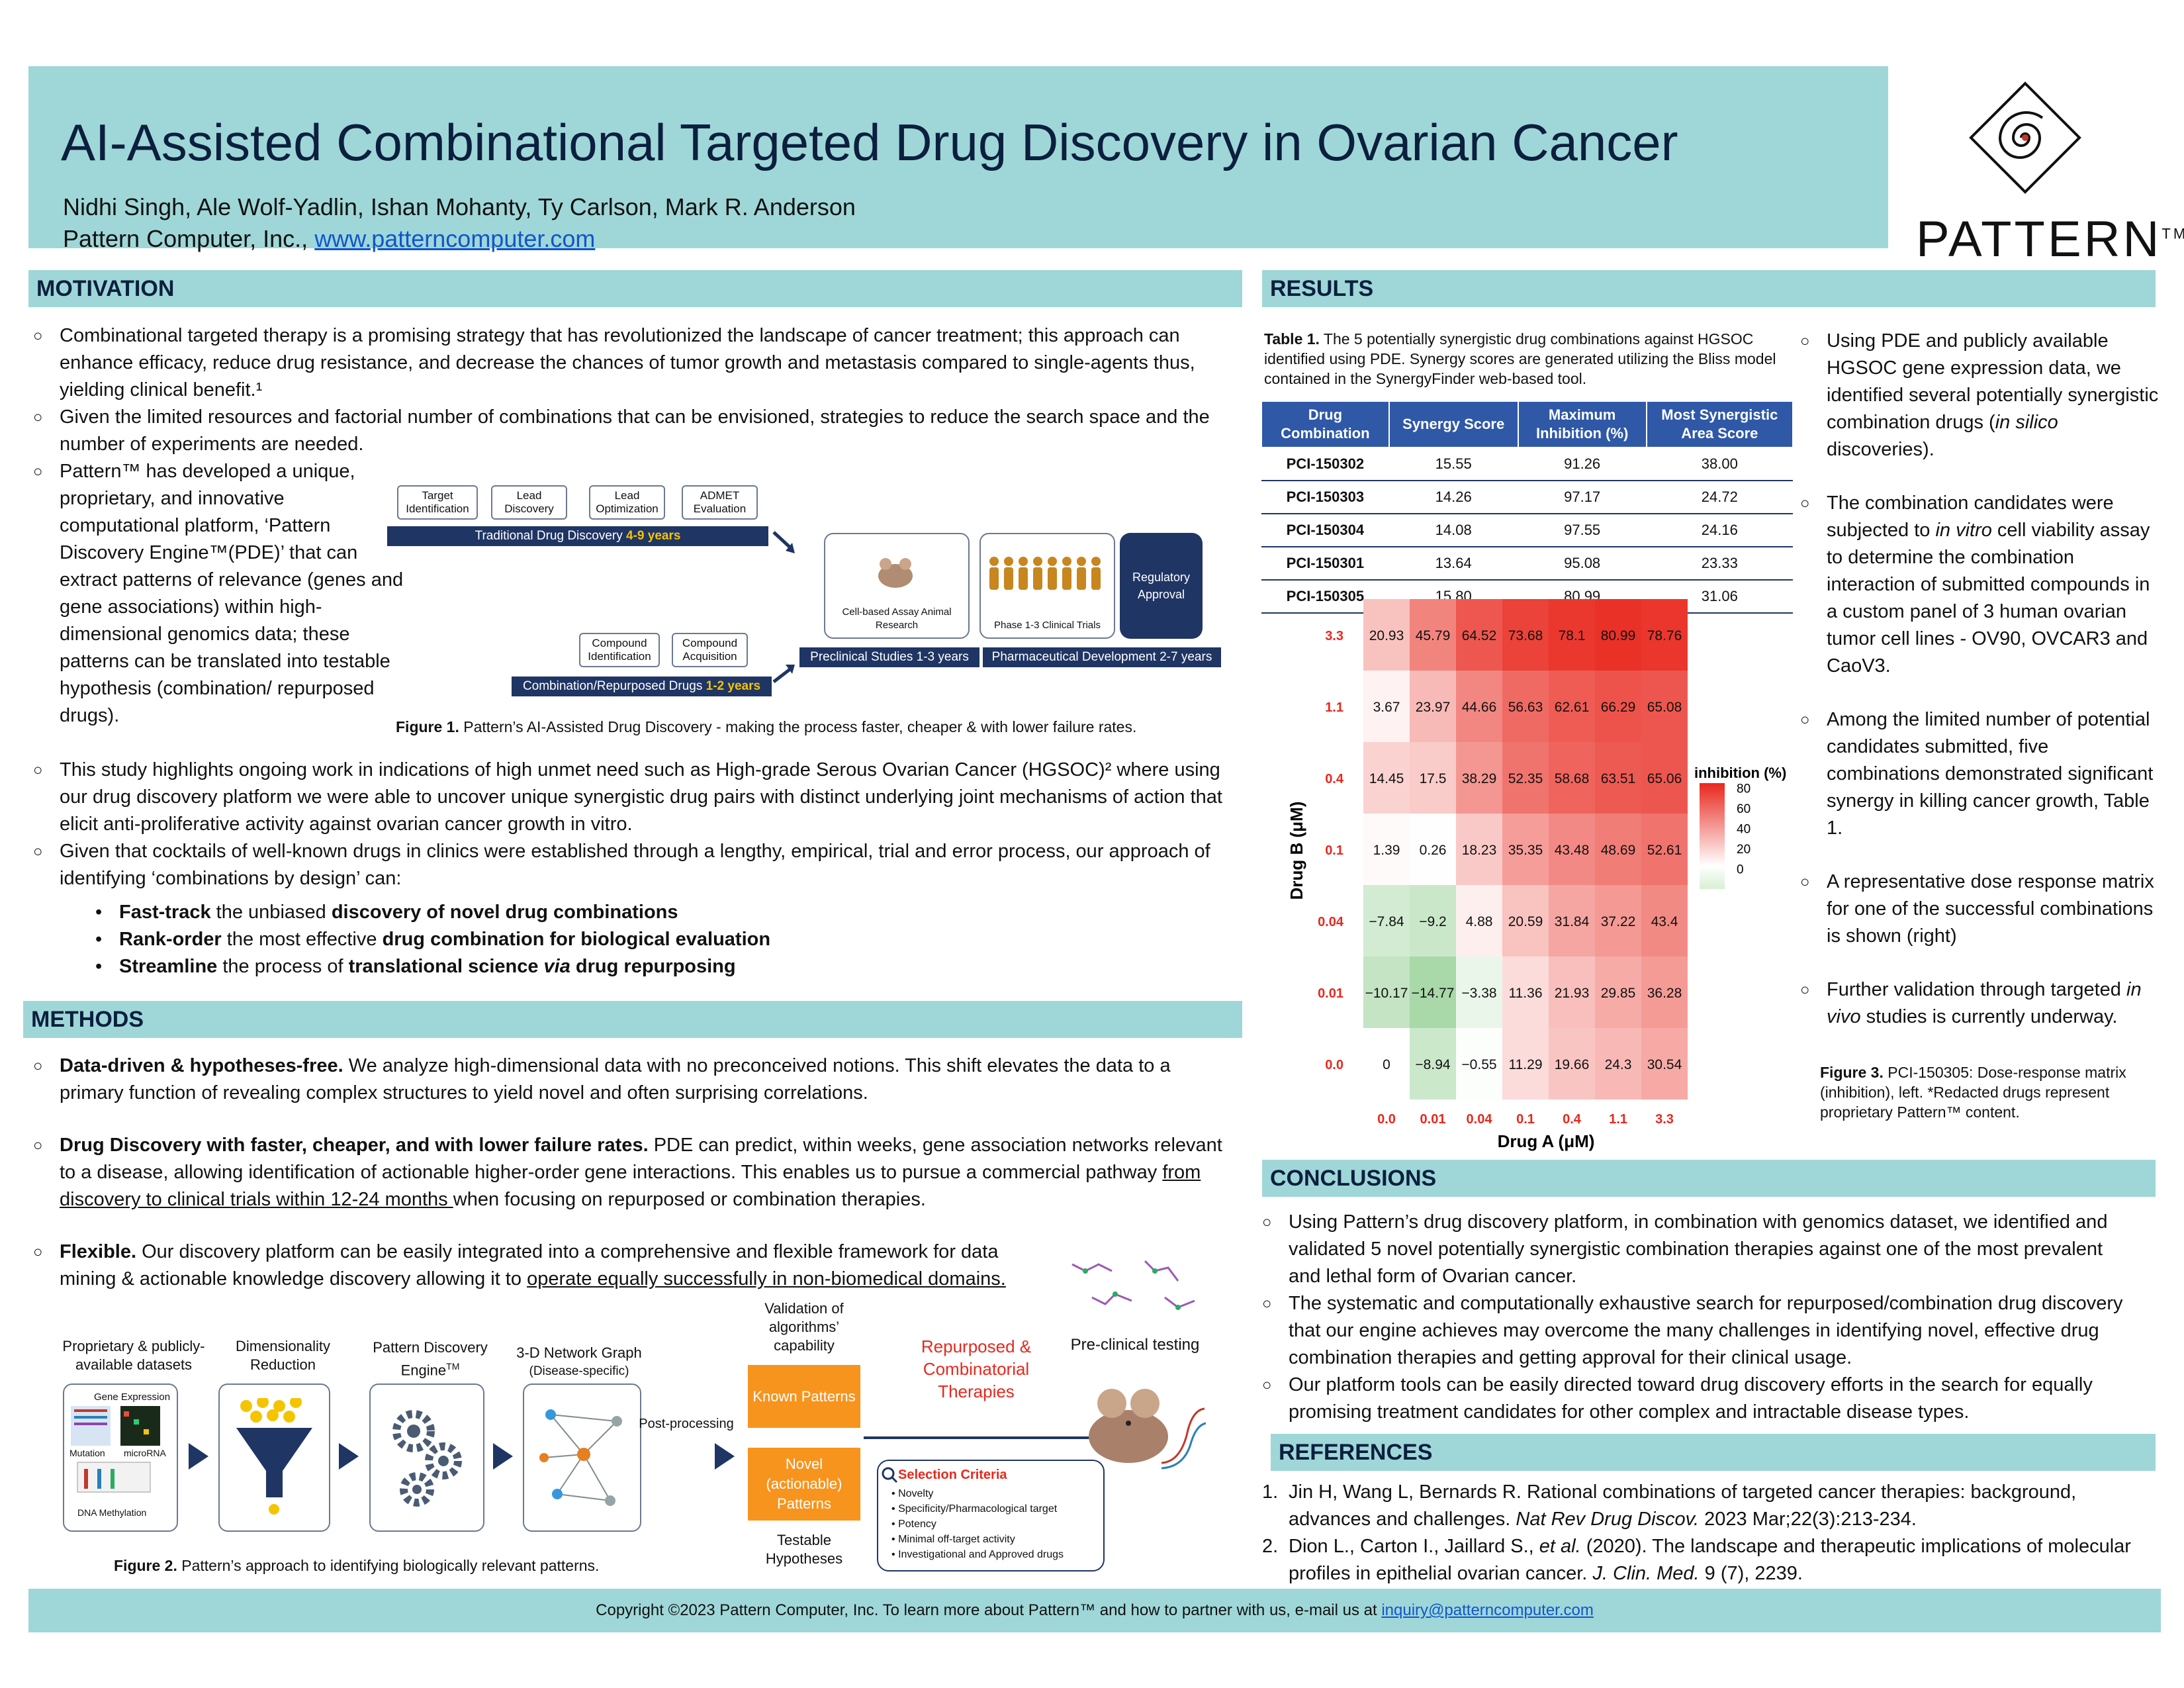 The height and width of the screenshot is (1688, 2184). What do you see at coordinates (1880, 449) in the screenshot?
I see `result-text: discoveries).` at bounding box center [1880, 449].